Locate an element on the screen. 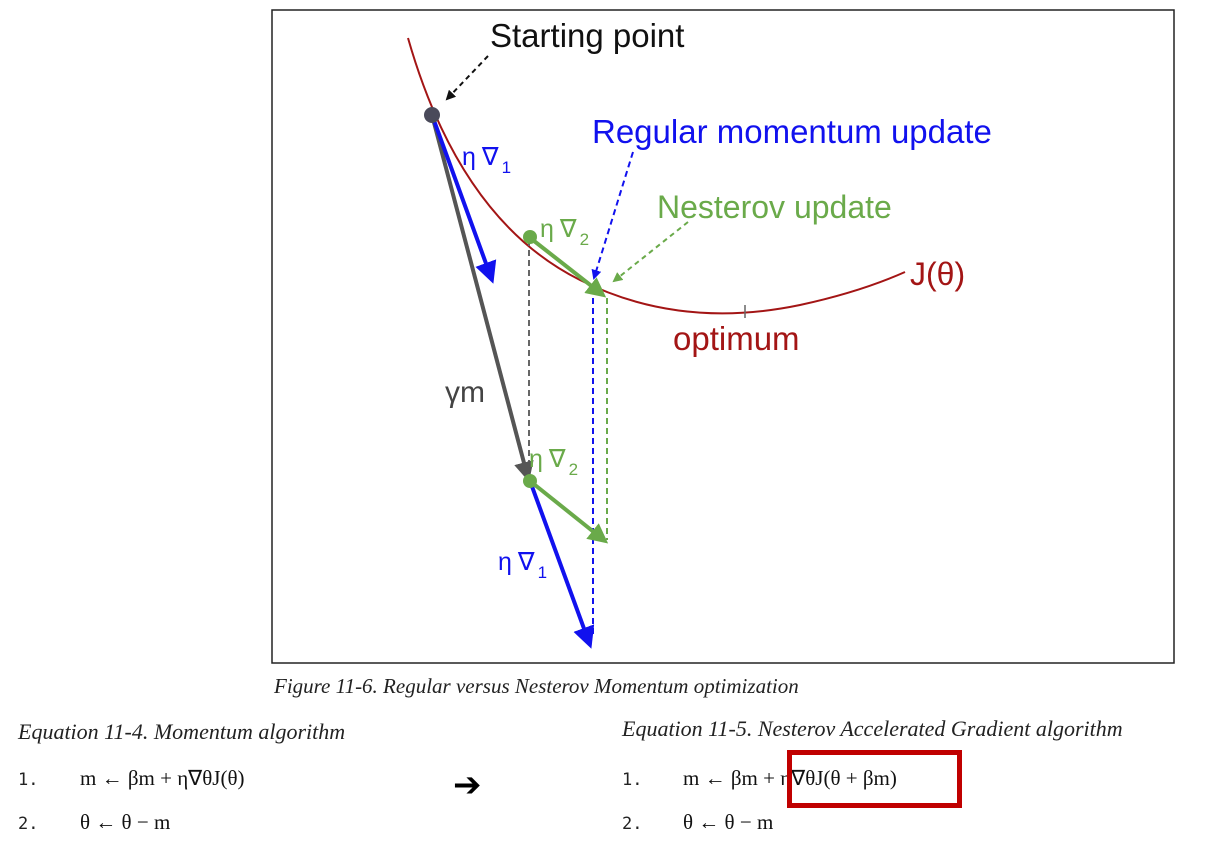 This screenshot has width=1209, height=843. eta-grad1-label-top: η ∇ 1 is located at coordinates (486, 160).